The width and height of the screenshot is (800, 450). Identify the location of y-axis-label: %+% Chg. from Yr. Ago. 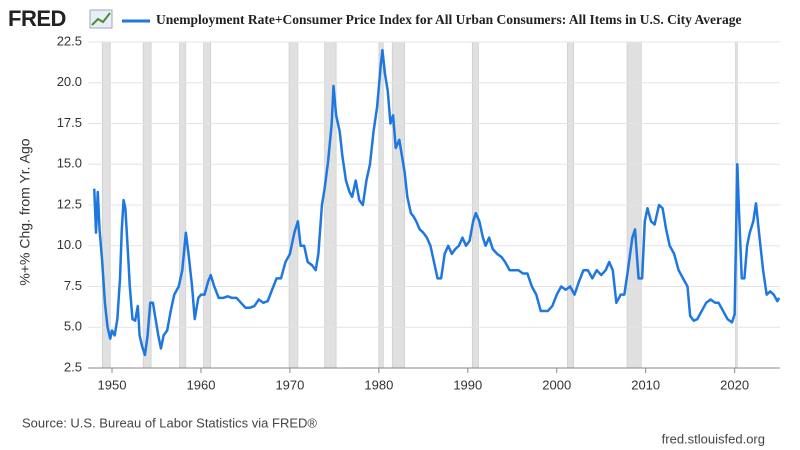
(25, 211).